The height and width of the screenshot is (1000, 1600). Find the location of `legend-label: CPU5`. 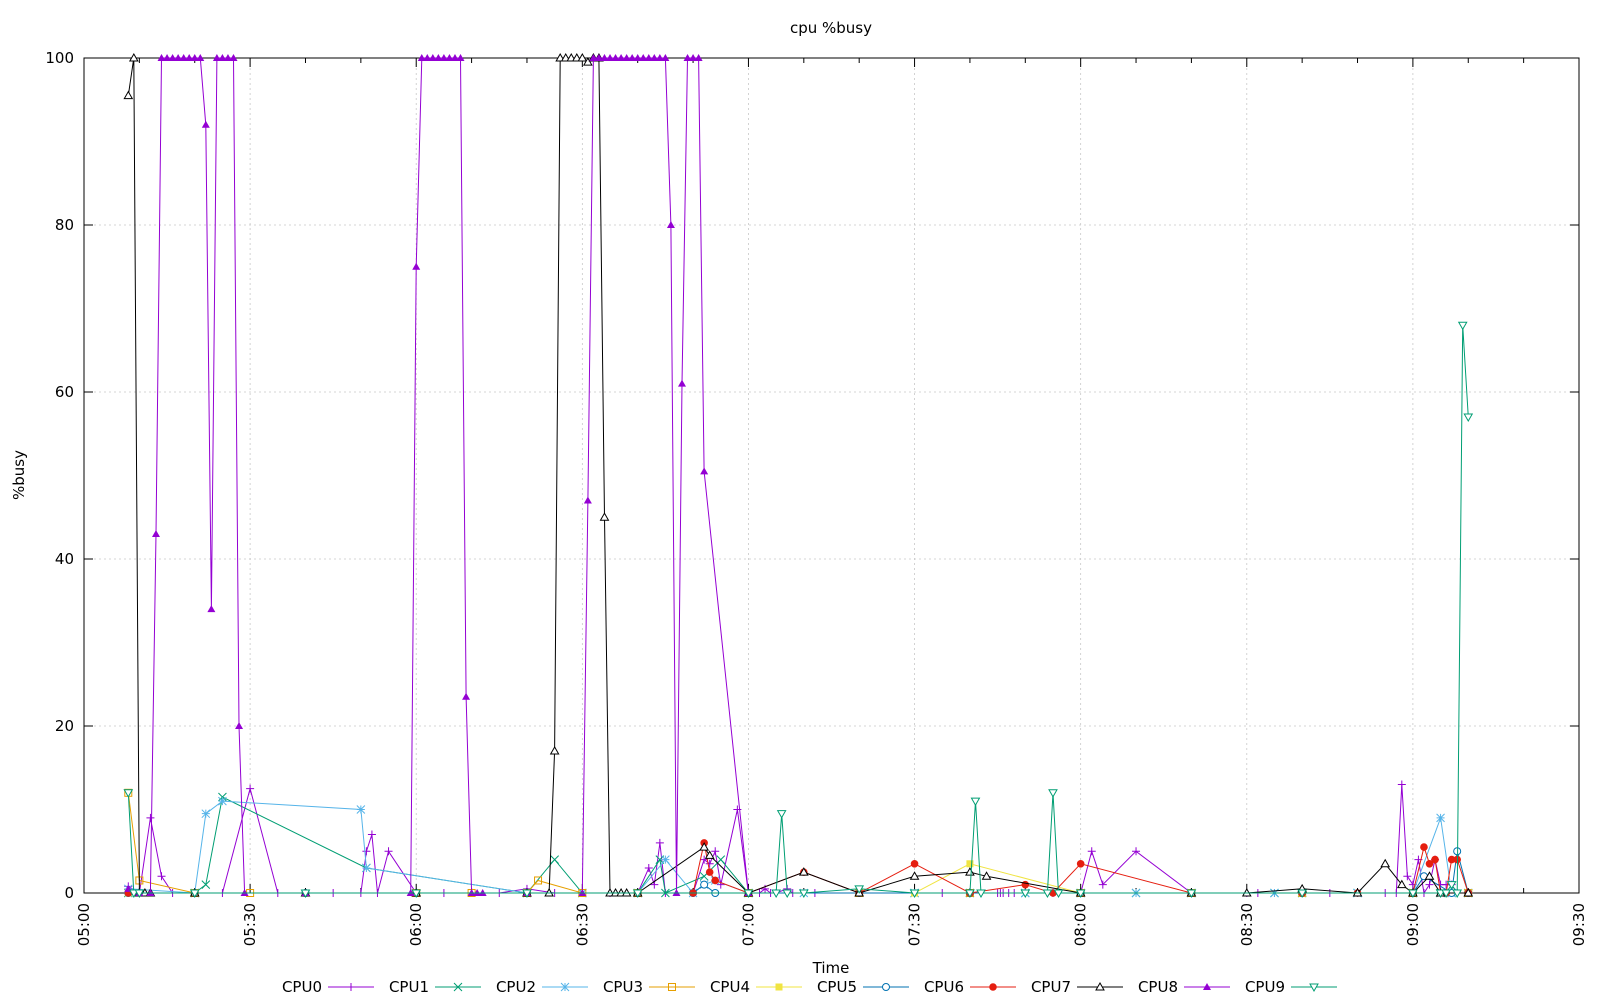

legend-label: CPU5 is located at coordinates (837, 987).